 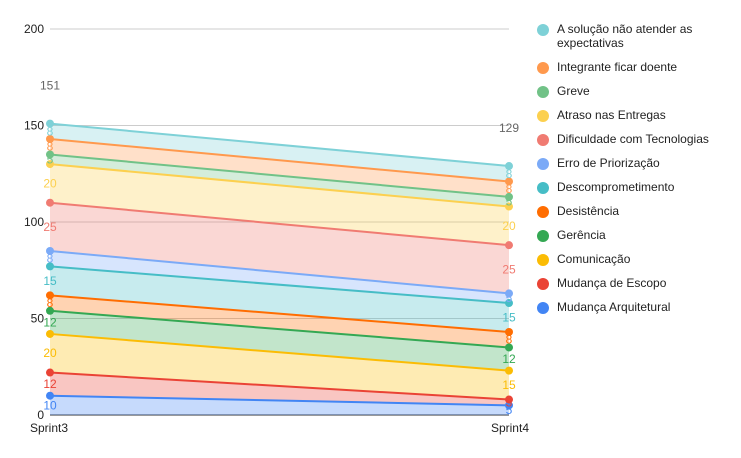 I want to click on legend-item: A solução não atender as expectativas, so click(x=637, y=41).